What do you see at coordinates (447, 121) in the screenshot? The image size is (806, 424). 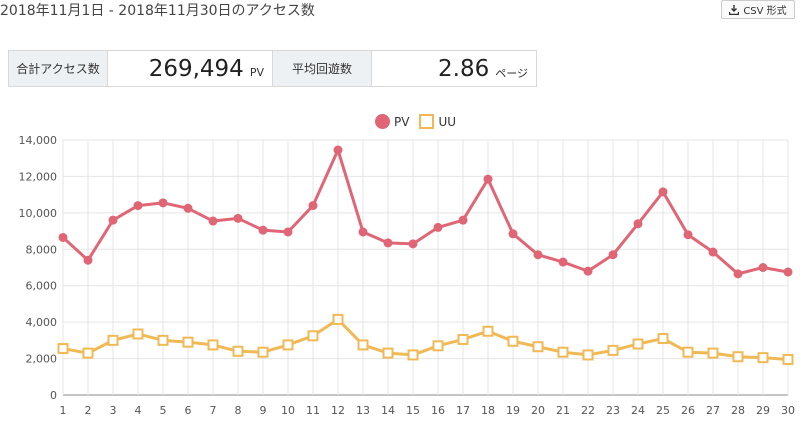 I see `legend-uu-label: UU` at bounding box center [447, 121].